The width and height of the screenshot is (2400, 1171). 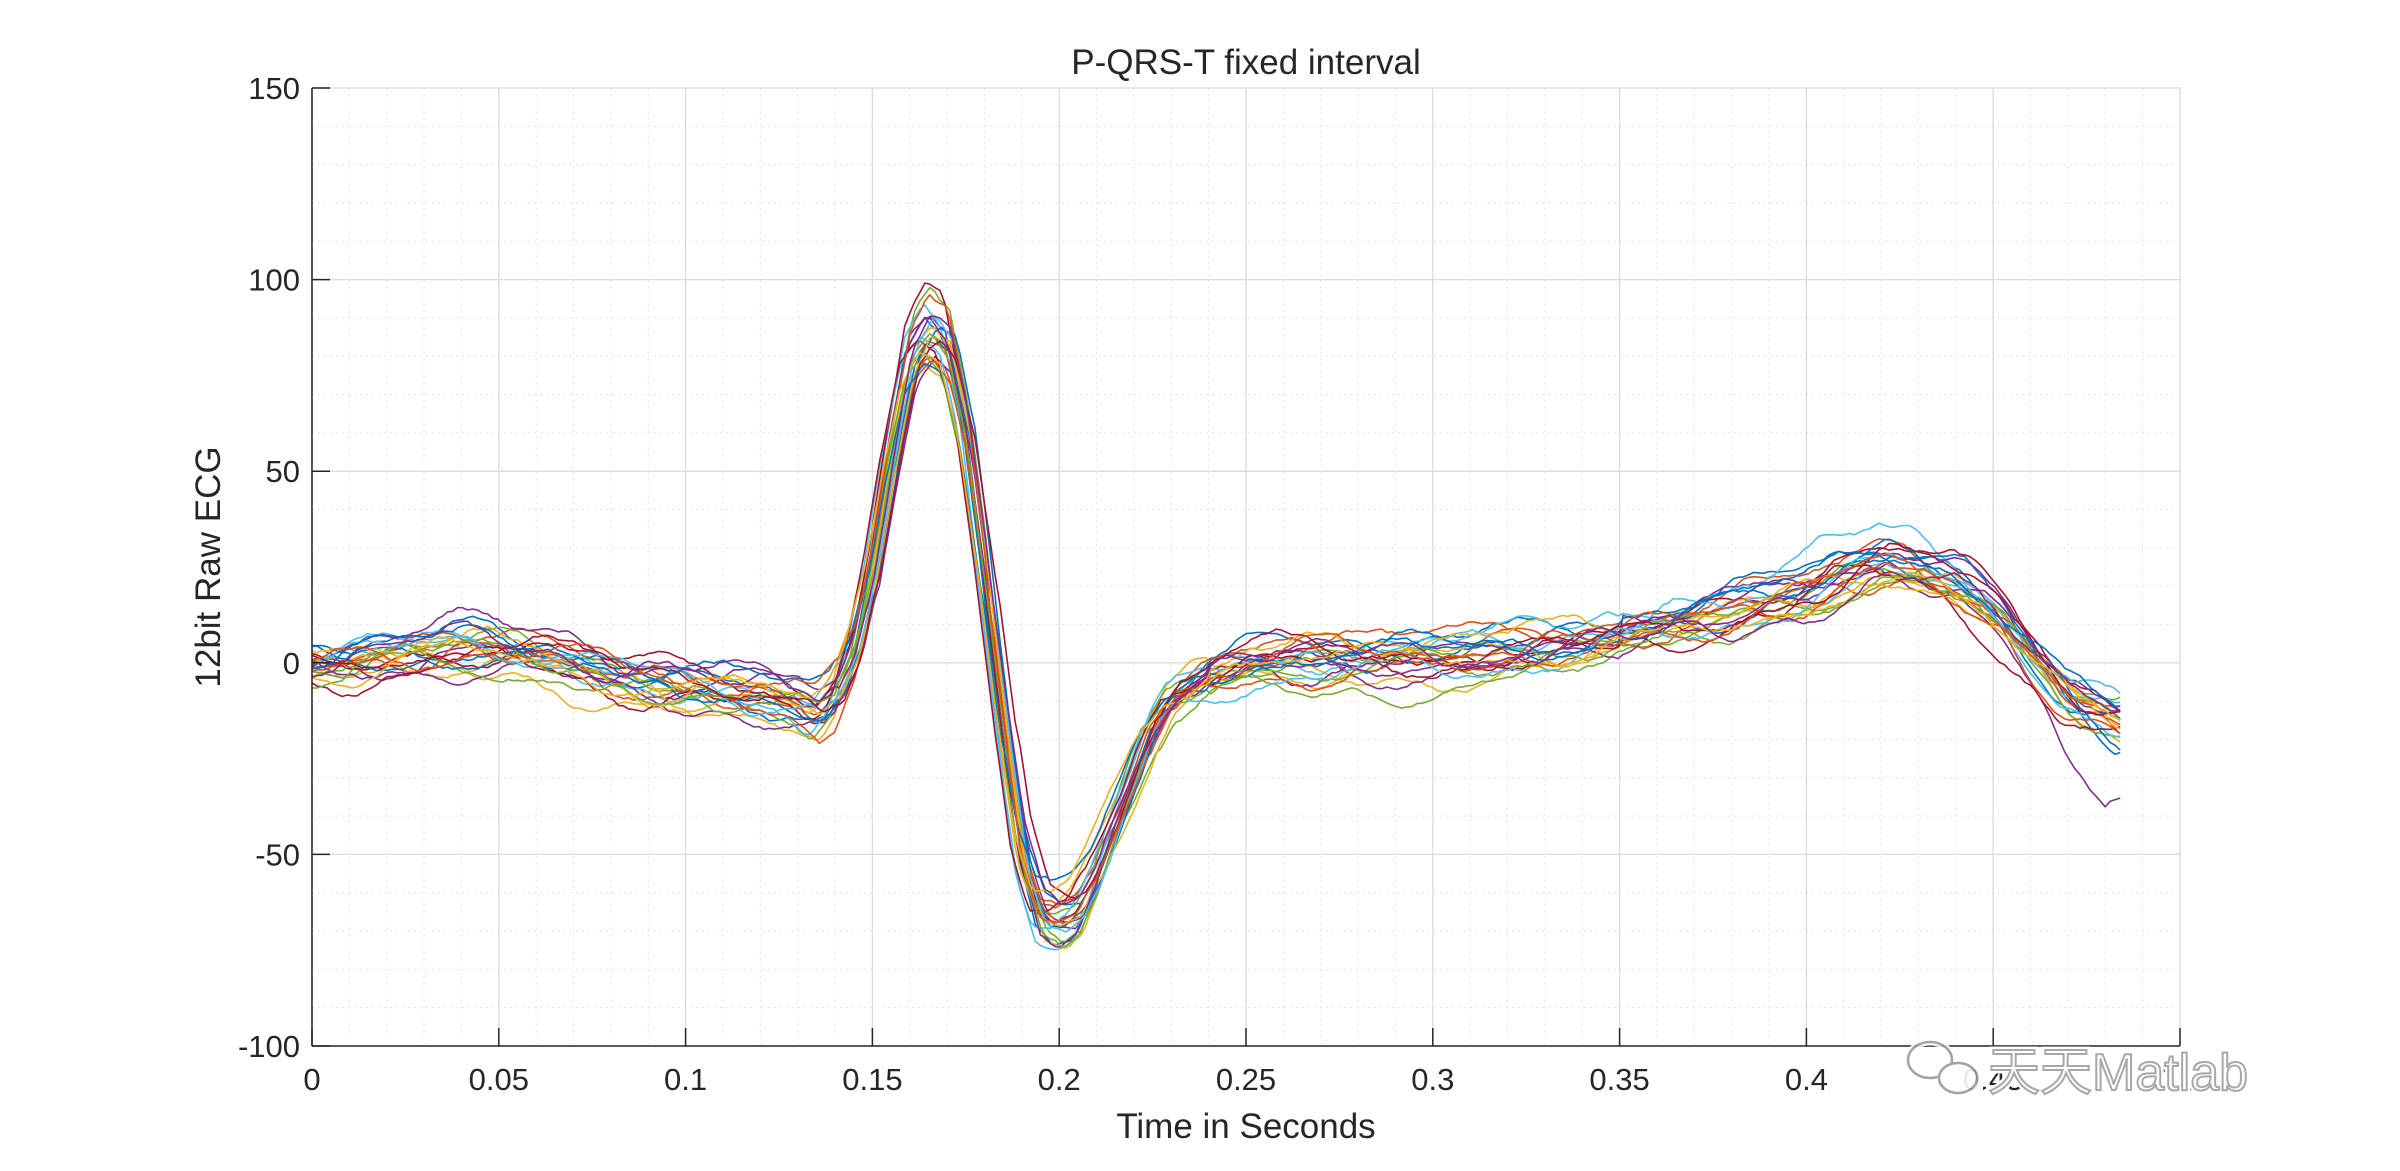 I want to click on x-tick-label: 0.1, so click(x=685, y=1079).